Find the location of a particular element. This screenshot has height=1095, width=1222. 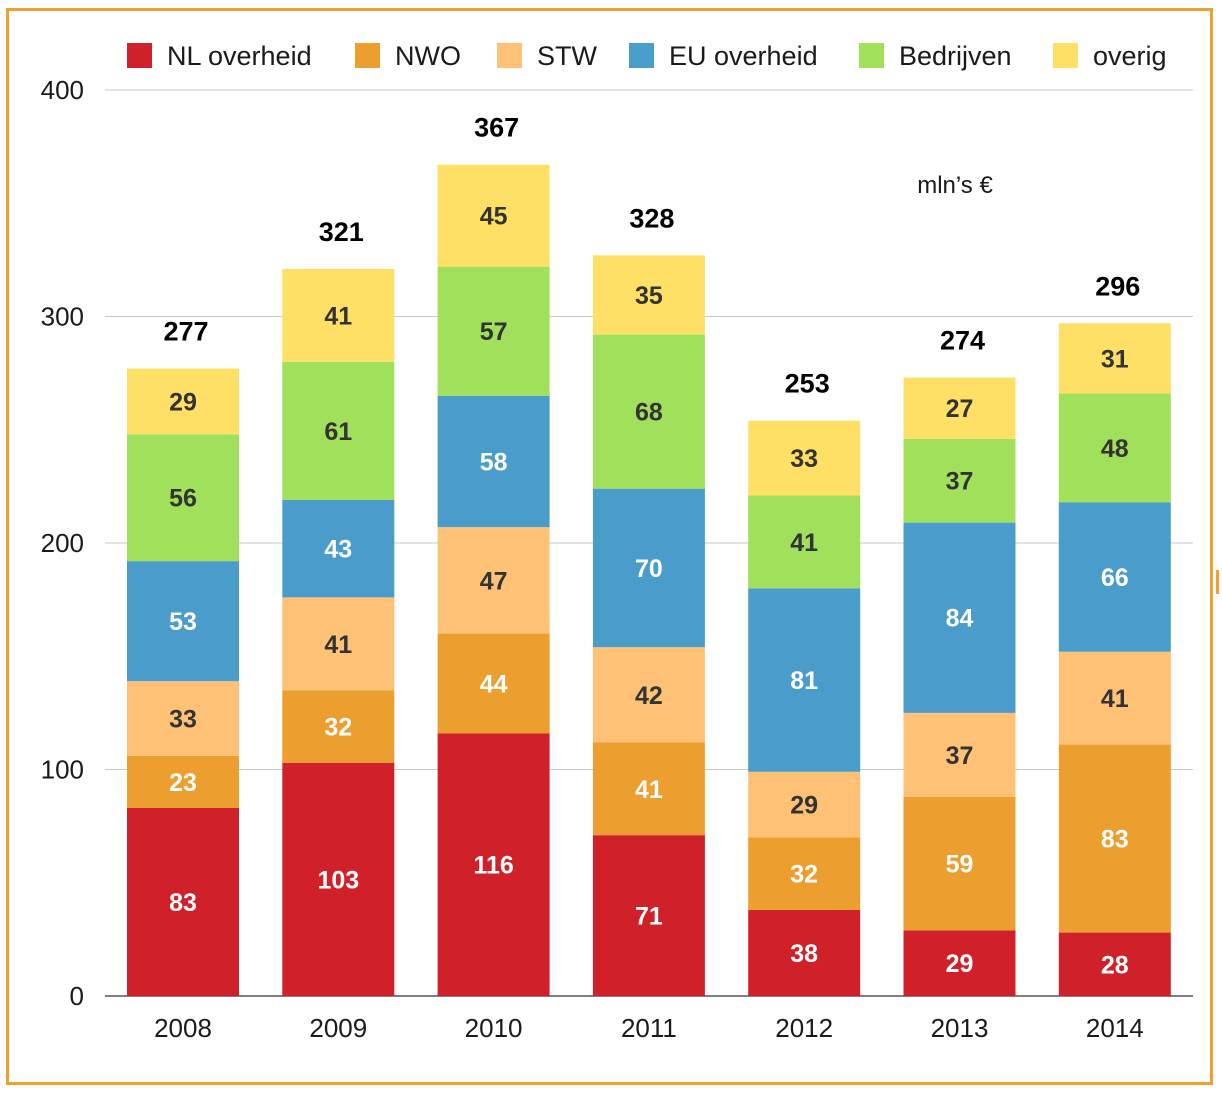

legend-label: STW is located at coordinates (567, 56).